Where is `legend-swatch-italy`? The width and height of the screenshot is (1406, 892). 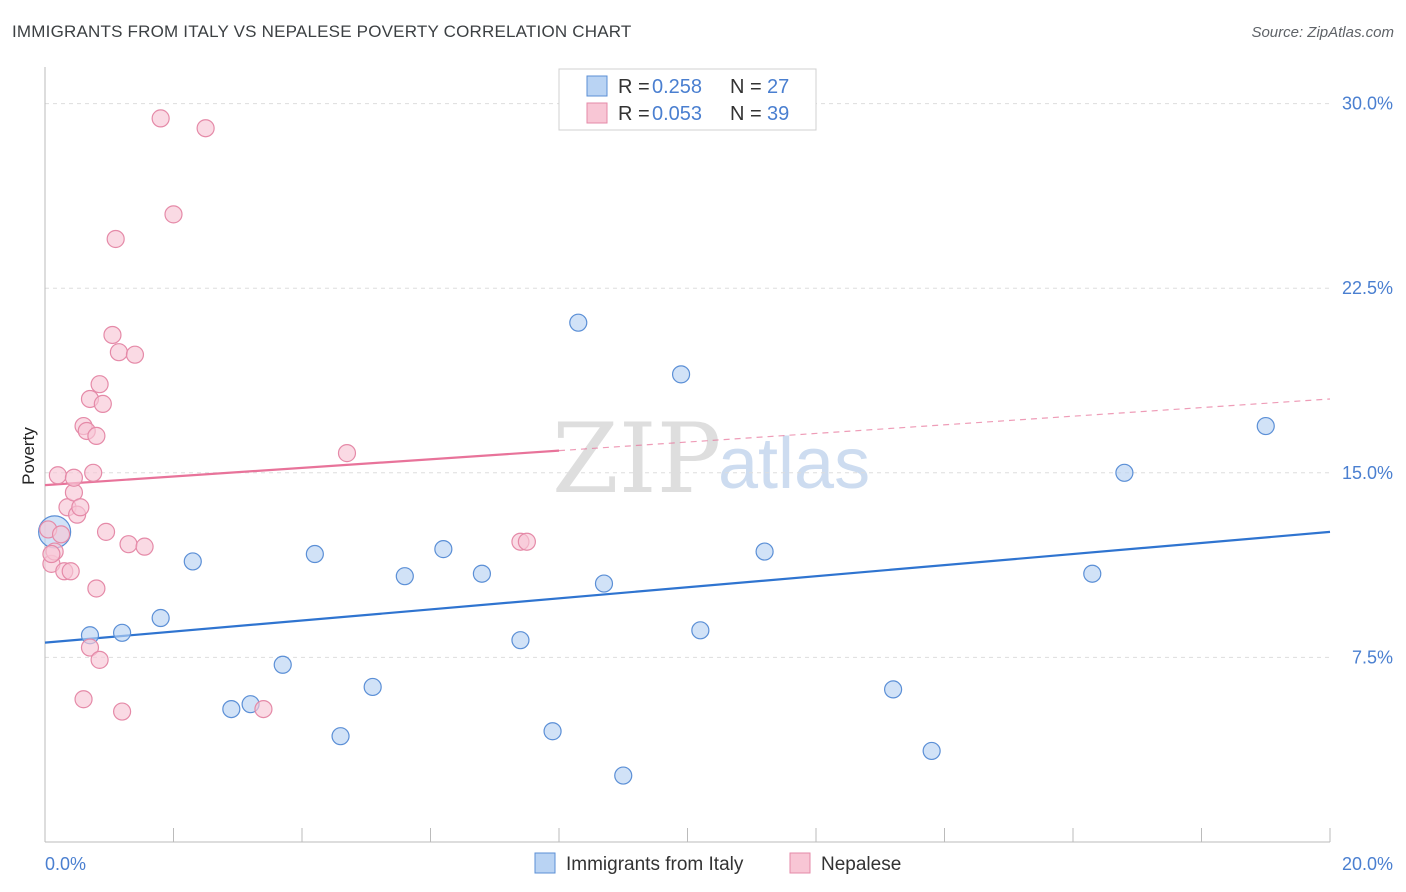
legend-swatch-italy is located at coordinates (597, 86).